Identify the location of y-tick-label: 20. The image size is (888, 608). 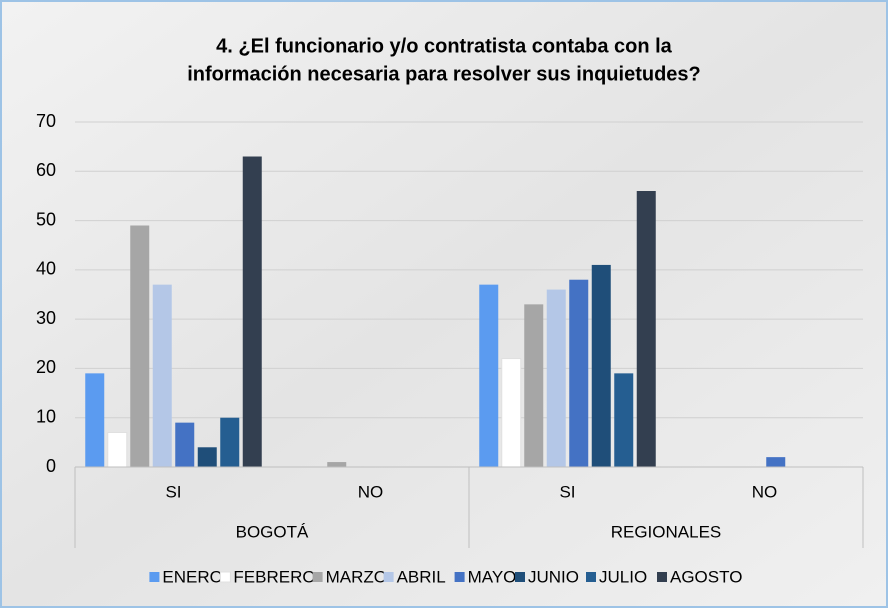
(46, 367).